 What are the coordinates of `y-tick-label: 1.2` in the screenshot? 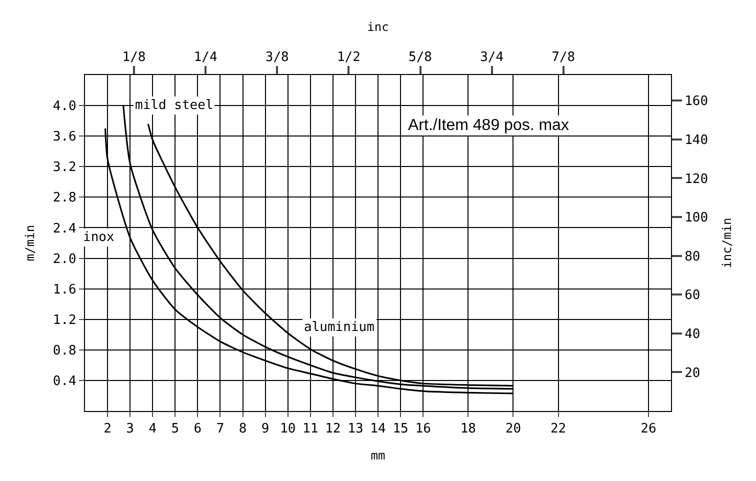 It's located at (64, 320).